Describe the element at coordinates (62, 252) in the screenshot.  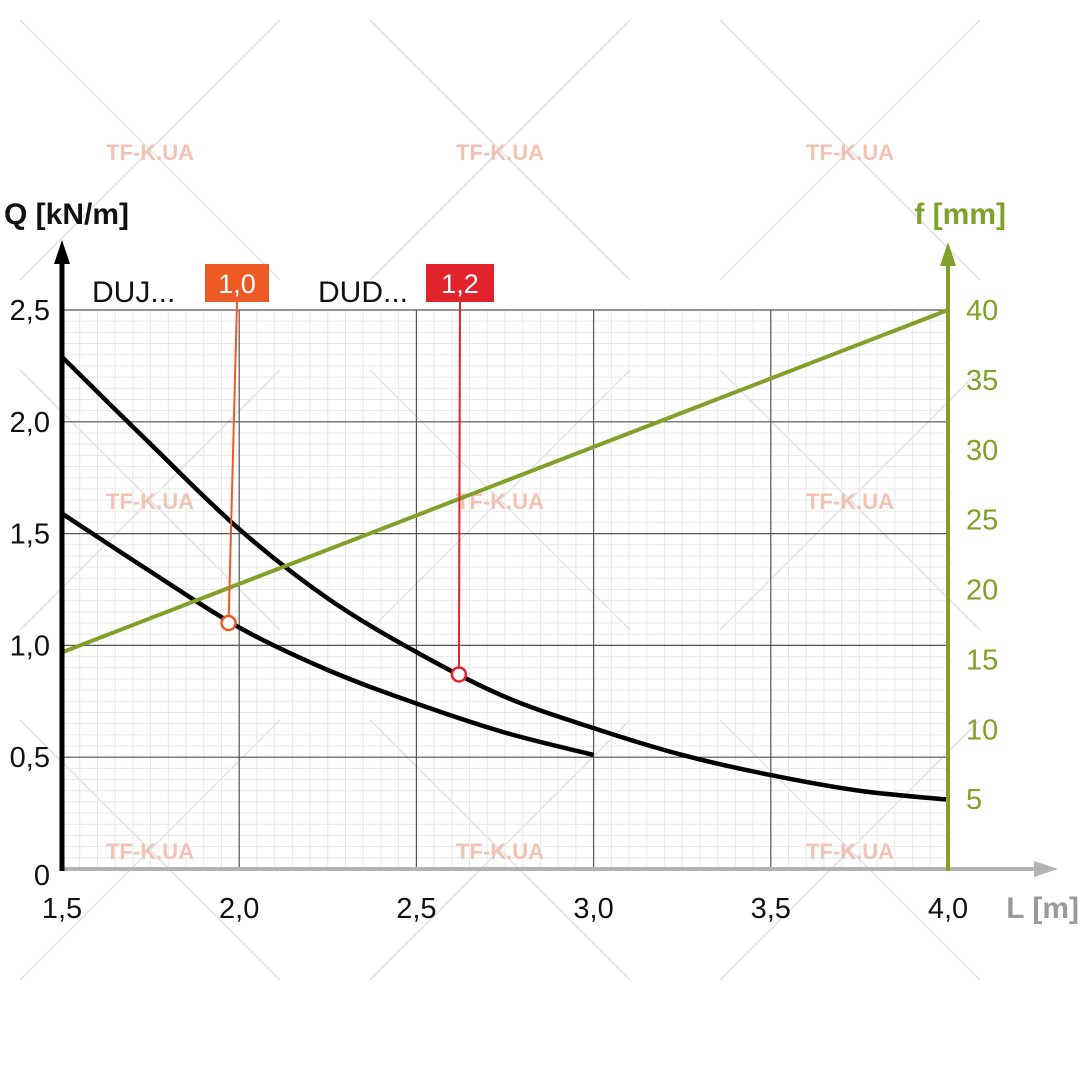
I see `left-axis-arrow-icon` at that location.